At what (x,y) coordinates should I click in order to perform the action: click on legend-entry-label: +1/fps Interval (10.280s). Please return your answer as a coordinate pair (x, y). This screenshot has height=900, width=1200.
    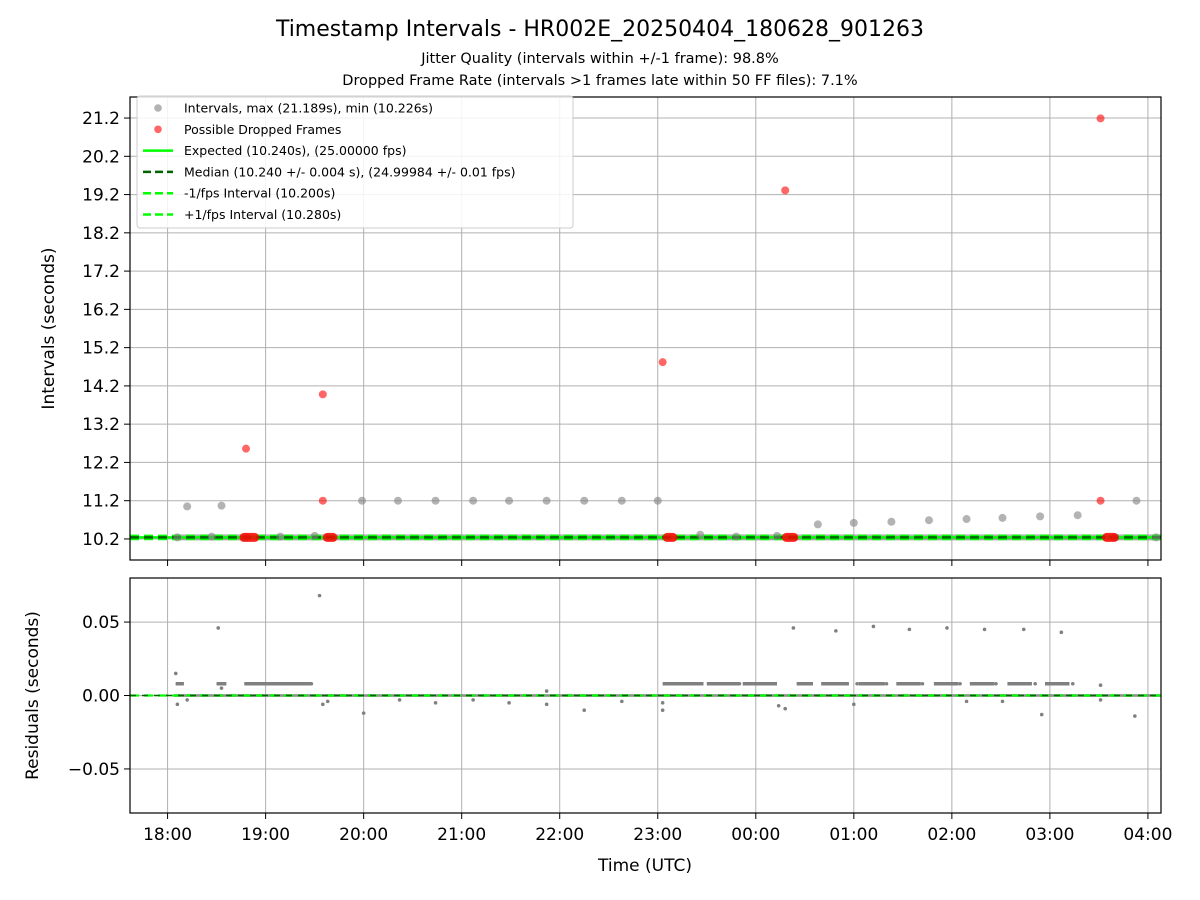
    Looking at the image, I should click on (262, 214).